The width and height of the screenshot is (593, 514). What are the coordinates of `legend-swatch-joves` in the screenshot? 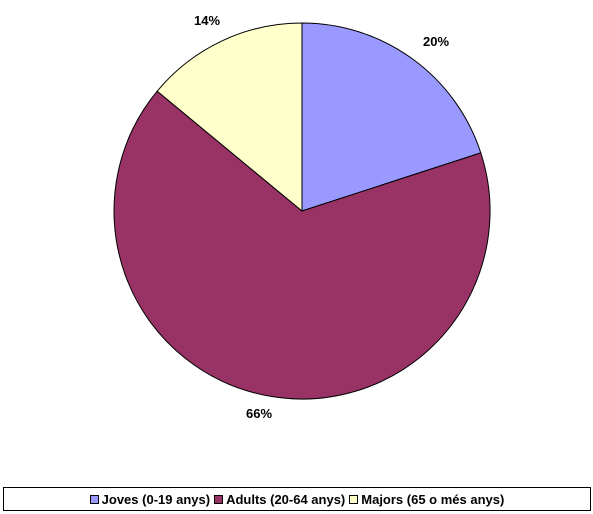 It's located at (94, 499).